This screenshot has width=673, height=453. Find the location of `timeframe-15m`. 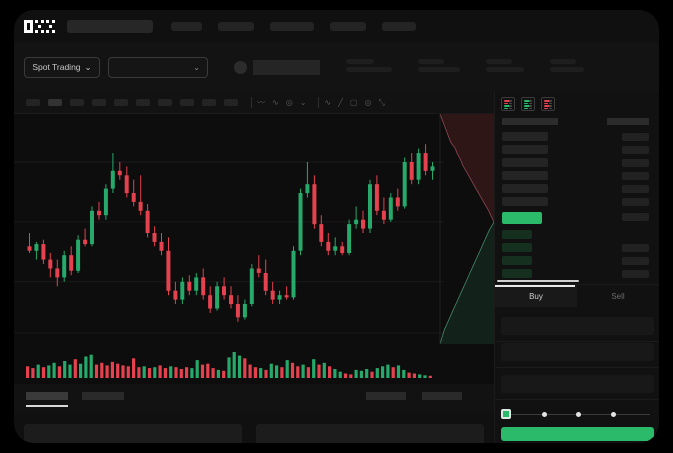

timeframe-15m is located at coordinates (77, 102).